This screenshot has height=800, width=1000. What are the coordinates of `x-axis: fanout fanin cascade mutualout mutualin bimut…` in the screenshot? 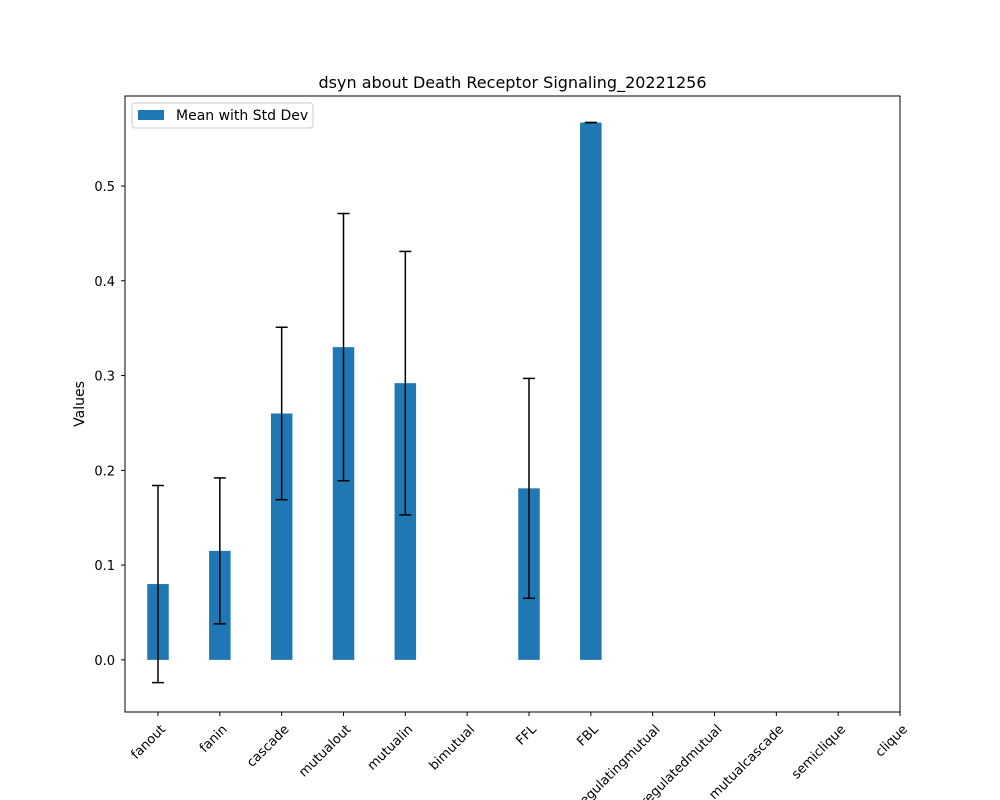 It's located at (519, 756).